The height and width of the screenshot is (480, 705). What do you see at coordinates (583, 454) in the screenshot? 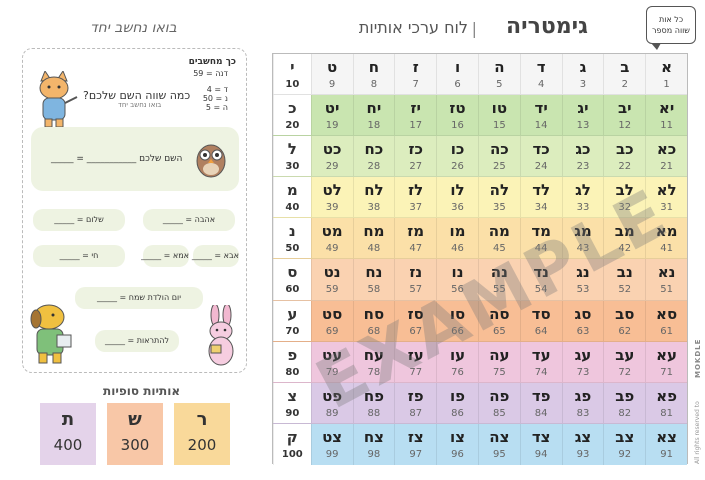
I see `cell-value: 93` at bounding box center [583, 454].